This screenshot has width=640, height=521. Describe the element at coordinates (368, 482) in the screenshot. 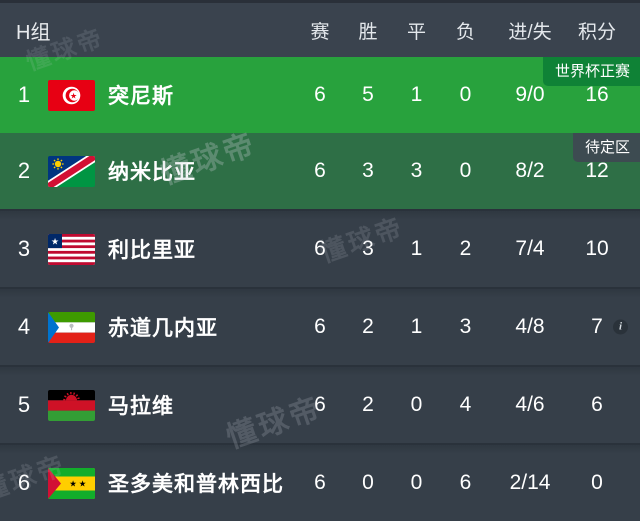

I see `stat-won: 0` at that location.